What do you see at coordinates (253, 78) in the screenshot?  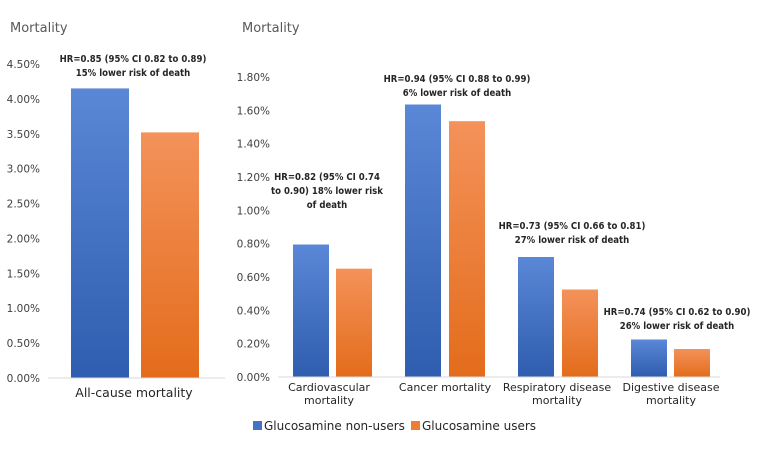 I see `y-tick-label: 1.80%` at bounding box center [253, 78].